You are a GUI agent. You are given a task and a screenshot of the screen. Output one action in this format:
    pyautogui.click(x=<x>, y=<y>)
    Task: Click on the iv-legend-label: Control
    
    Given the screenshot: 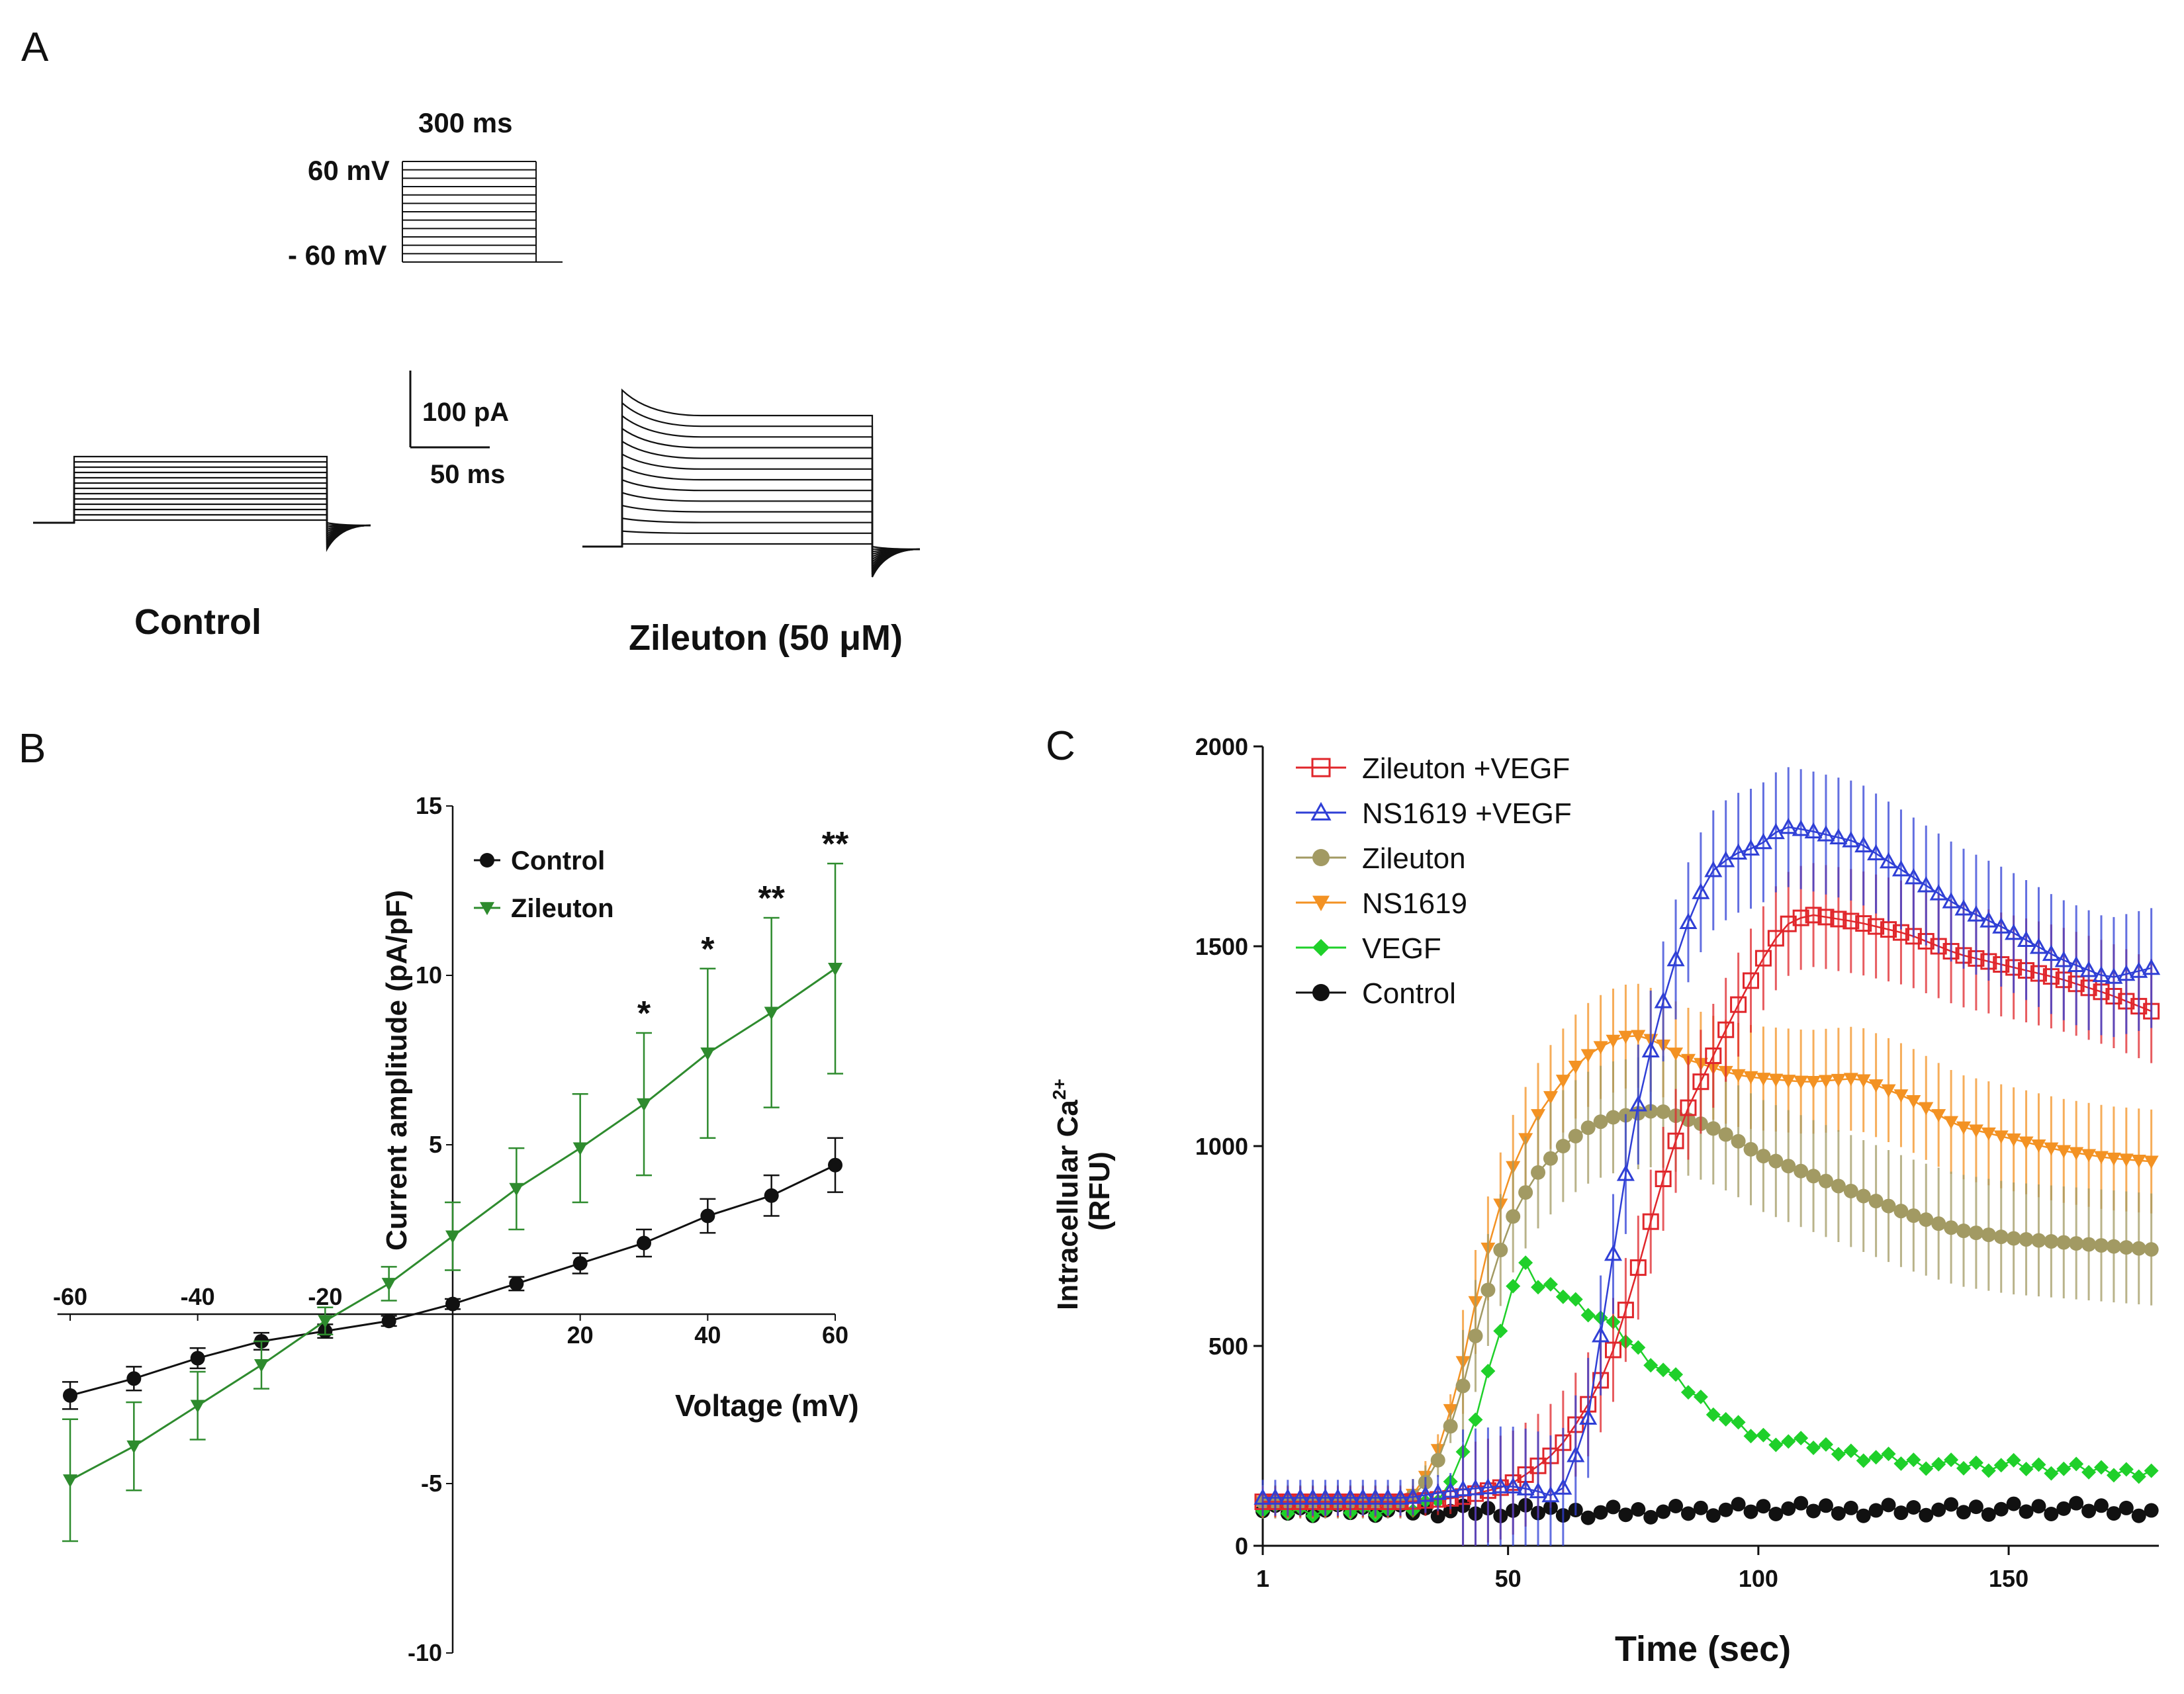 What is the action you would take?
    pyautogui.click(x=558, y=860)
    